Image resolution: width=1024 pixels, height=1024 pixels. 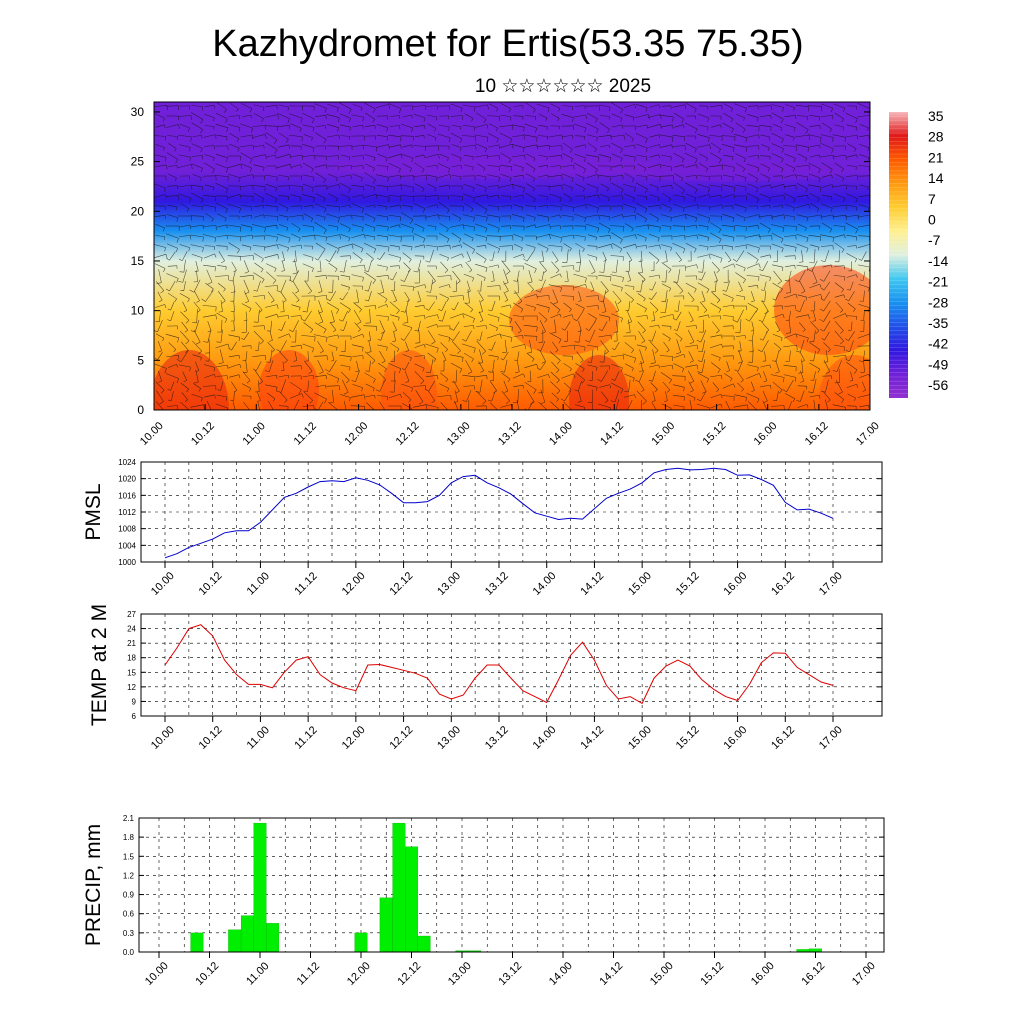 What do you see at coordinates (563, 86) in the screenshot?
I see `page-subtitle: 10 ☆☆☆☆☆☆ 2025` at bounding box center [563, 86].